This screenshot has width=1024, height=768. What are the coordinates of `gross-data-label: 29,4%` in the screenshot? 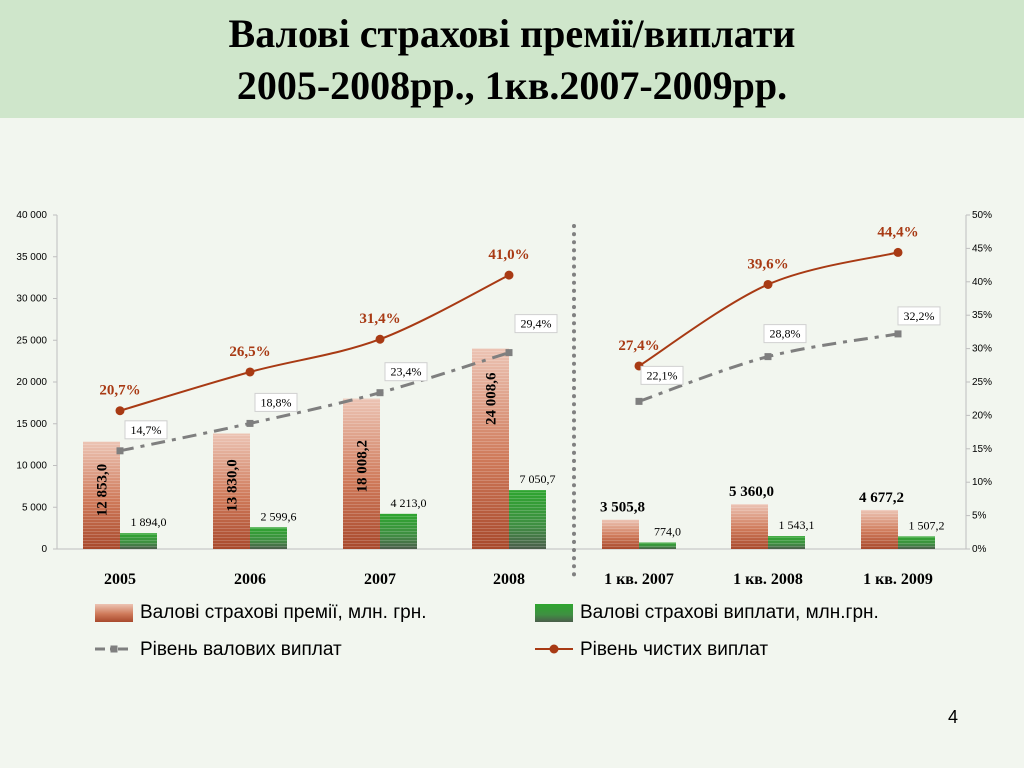 It's located at (536, 324).